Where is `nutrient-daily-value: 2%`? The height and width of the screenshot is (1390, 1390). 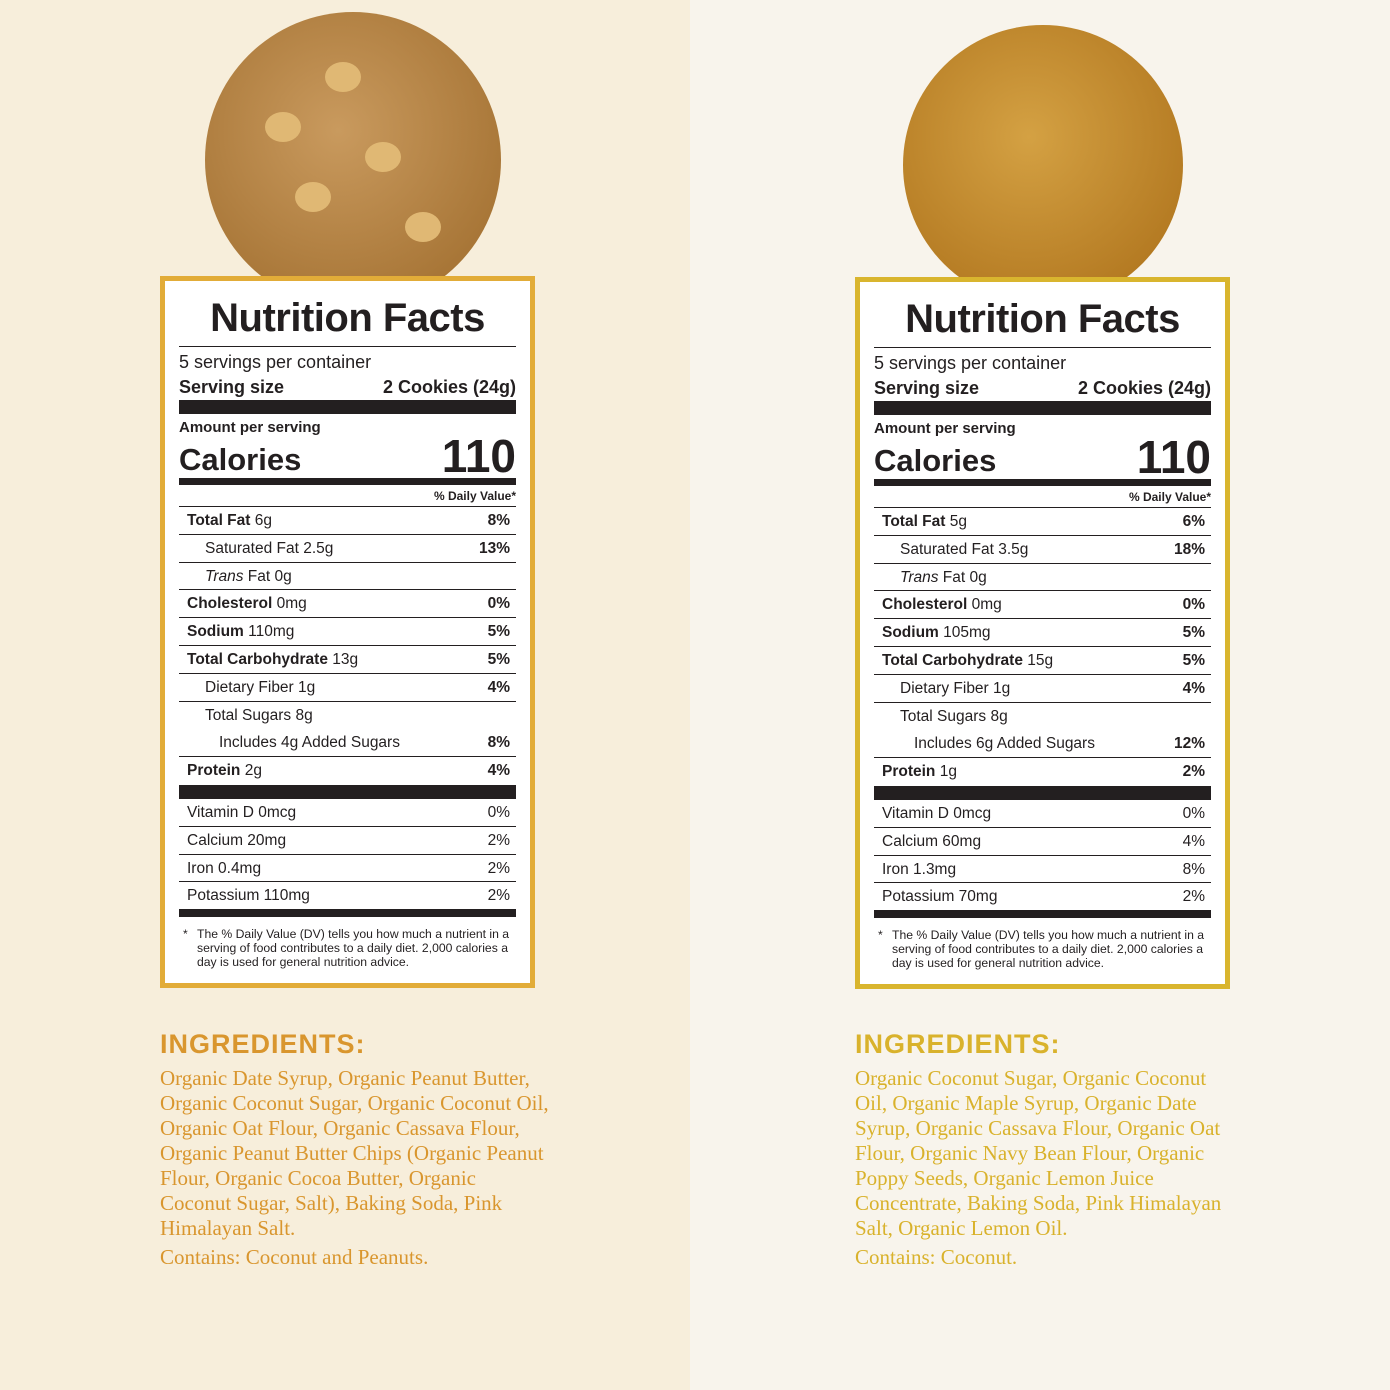 nutrient-daily-value: 2% is located at coordinates (1193, 772).